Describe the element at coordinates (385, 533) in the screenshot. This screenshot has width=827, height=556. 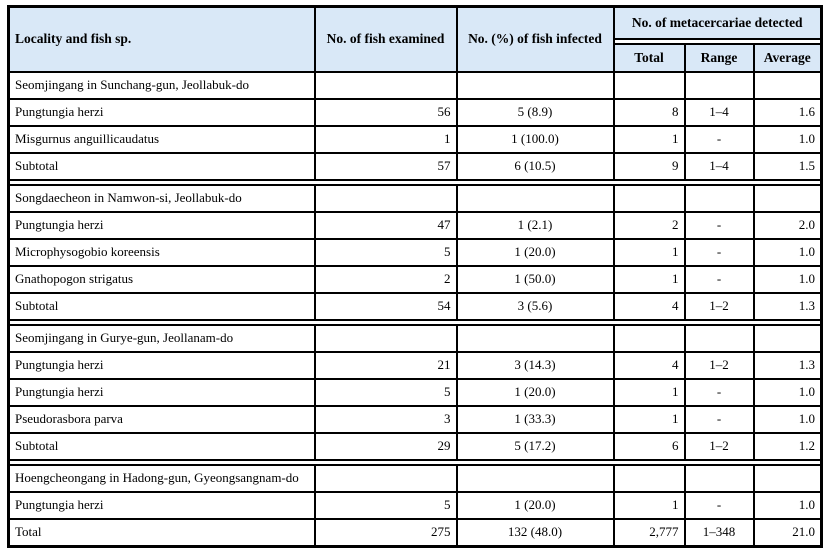
I see `examined-cell: 275` at that location.